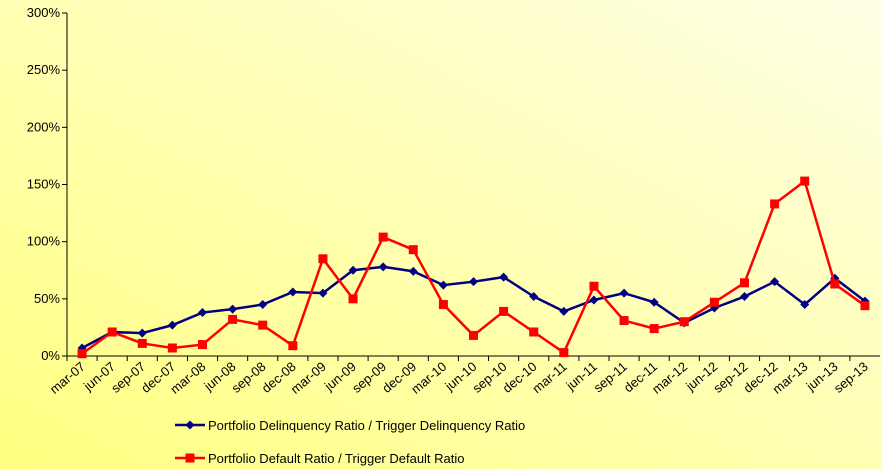 This screenshot has width=881, height=469. Describe the element at coordinates (50, 355) in the screenshot. I see `y-tick-label: 0%` at that location.